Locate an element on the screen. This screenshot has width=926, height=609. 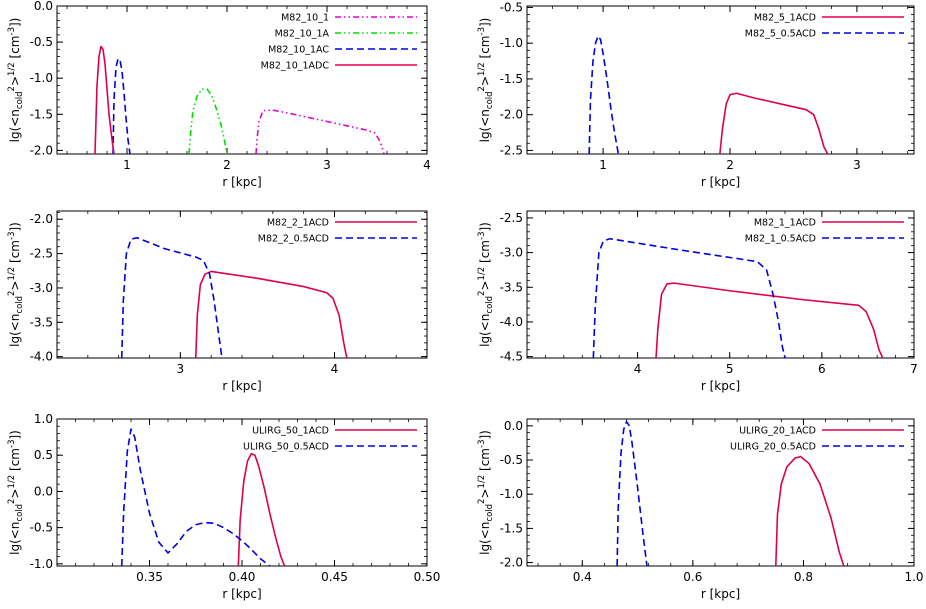
x-tick-label: 7 is located at coordinates (914, 369).